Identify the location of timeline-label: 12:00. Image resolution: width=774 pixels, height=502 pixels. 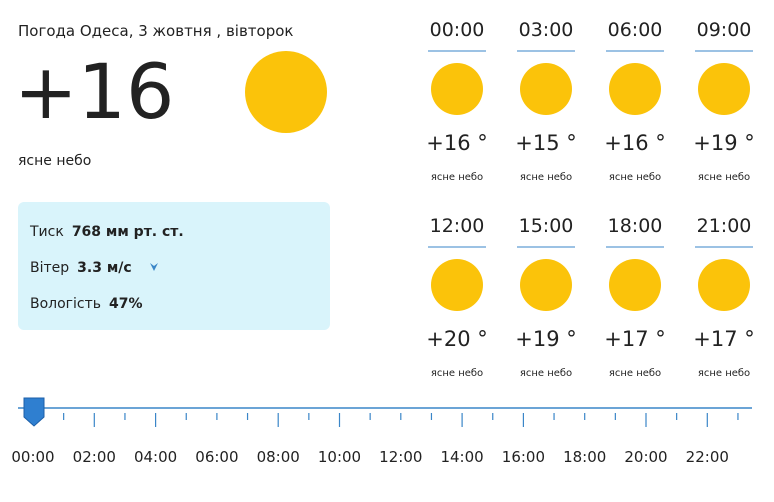
(400, 457).